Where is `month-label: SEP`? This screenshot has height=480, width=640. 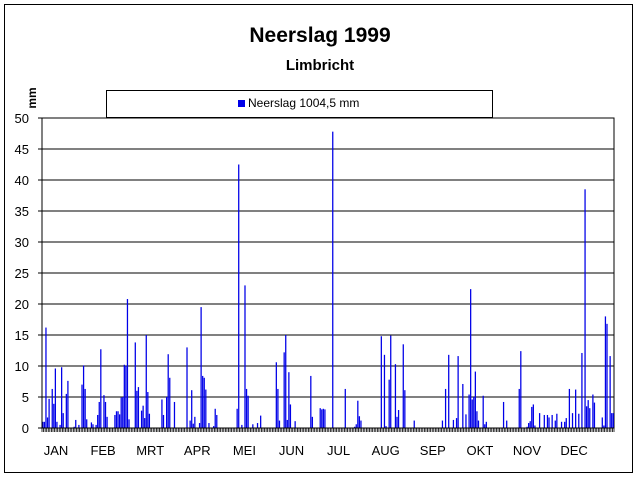 month-label: SEP is located at coordinates (433, 450).